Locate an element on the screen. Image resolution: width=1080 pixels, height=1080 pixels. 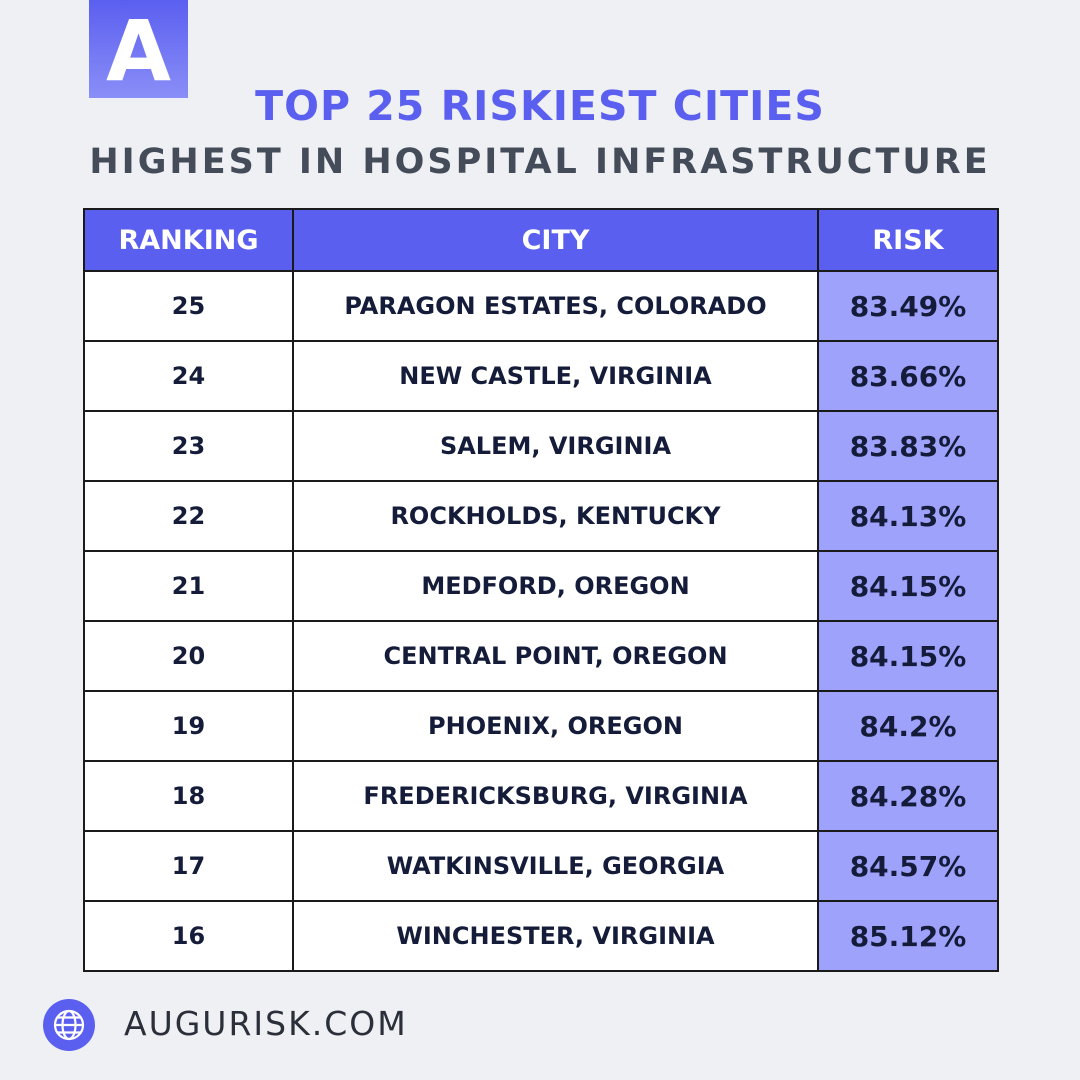
risk-cell: 83.83% is located at coordinates (908, 446).